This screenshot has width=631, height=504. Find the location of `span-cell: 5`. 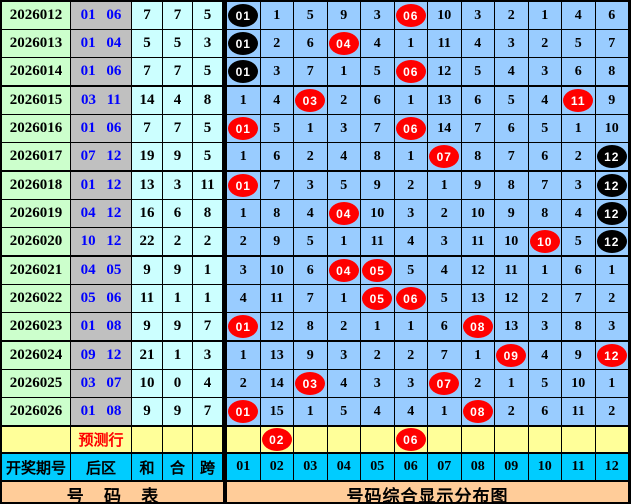

span-cell: 5 is located at coordinates (208, 71).